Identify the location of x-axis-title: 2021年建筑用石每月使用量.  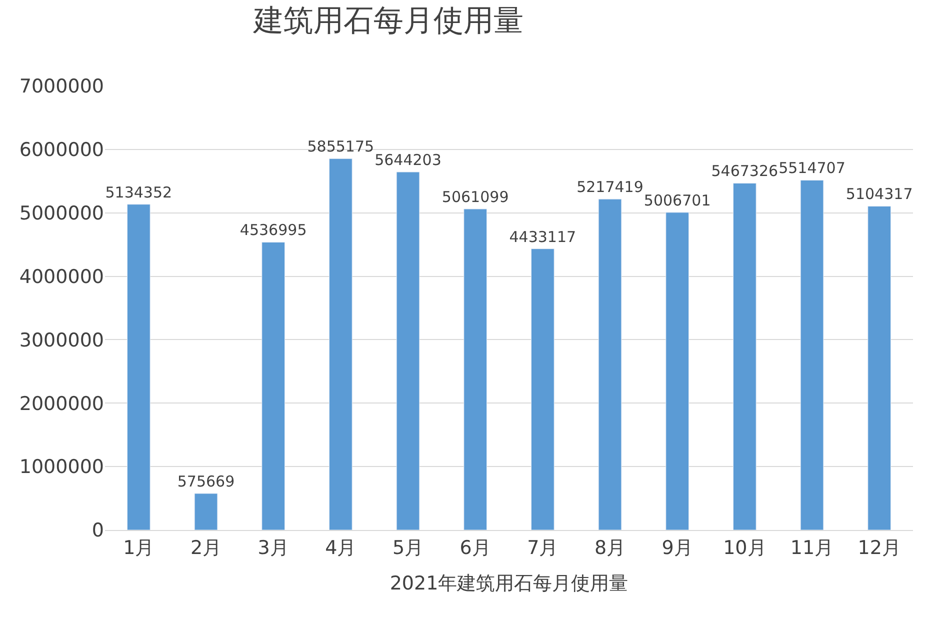
(509, 583).